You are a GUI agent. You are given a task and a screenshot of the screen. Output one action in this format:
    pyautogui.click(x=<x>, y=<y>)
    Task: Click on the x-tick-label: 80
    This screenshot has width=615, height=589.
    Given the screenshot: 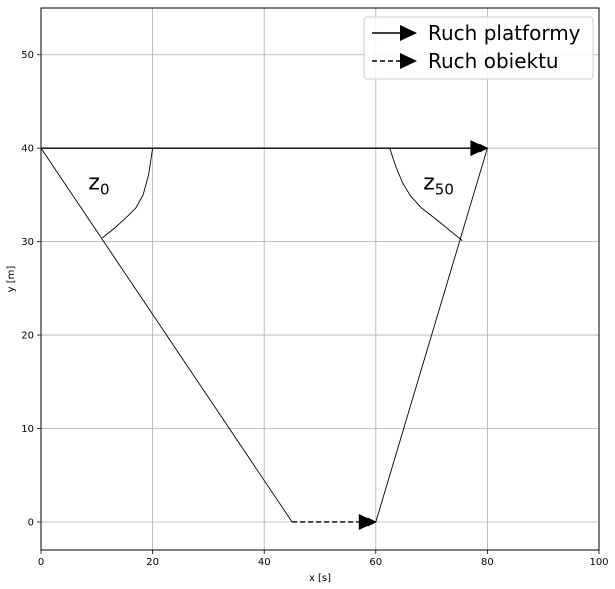 What is the action you would take?
    pyautogui.click(x=487, y=562)
    